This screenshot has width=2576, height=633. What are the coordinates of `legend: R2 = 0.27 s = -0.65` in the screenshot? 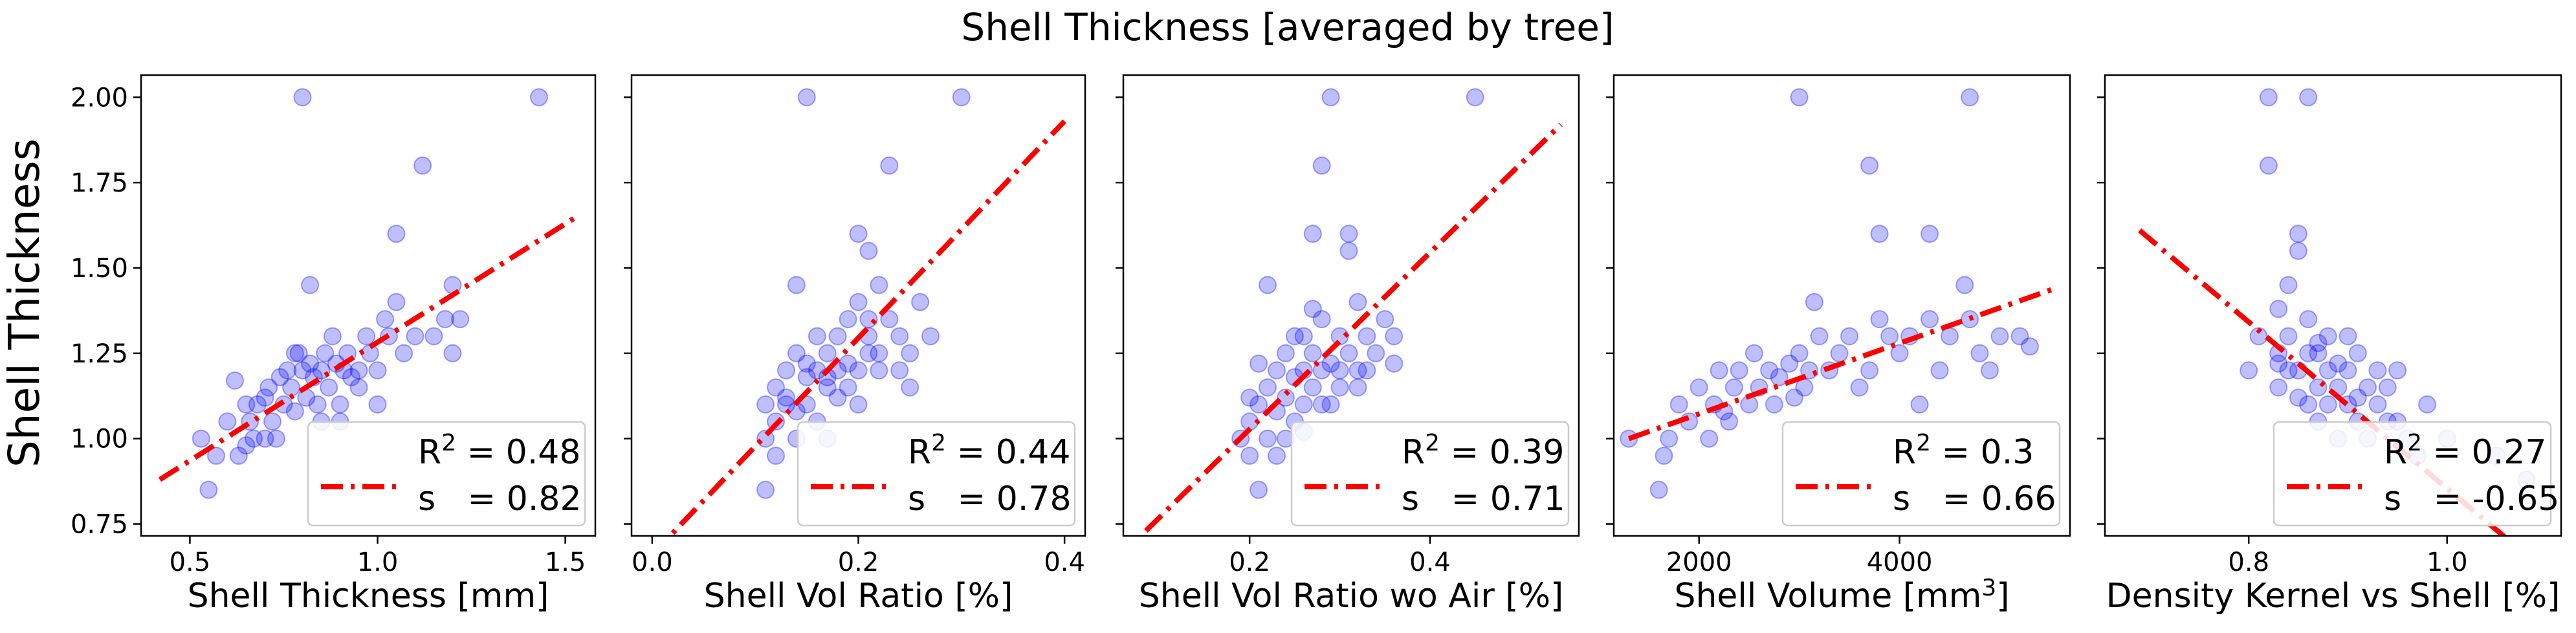 It's located at (2416, 474).